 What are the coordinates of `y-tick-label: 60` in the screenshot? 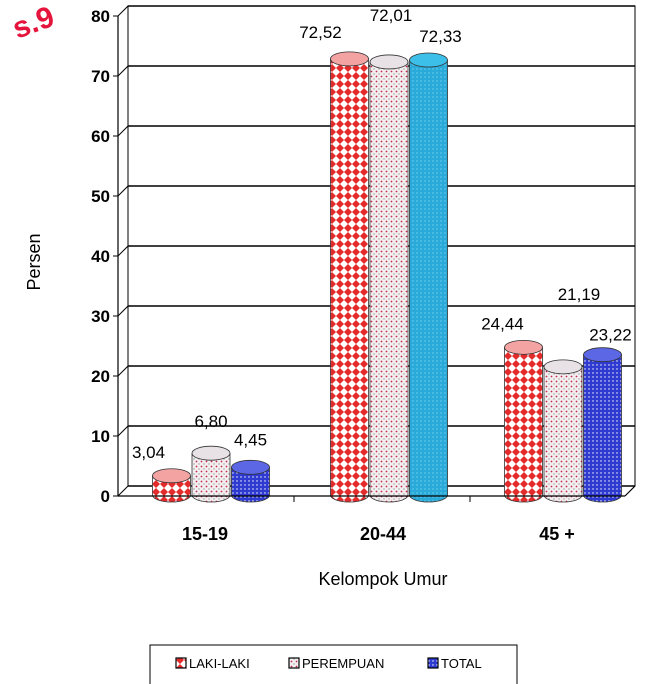 It's located at (100, 136).